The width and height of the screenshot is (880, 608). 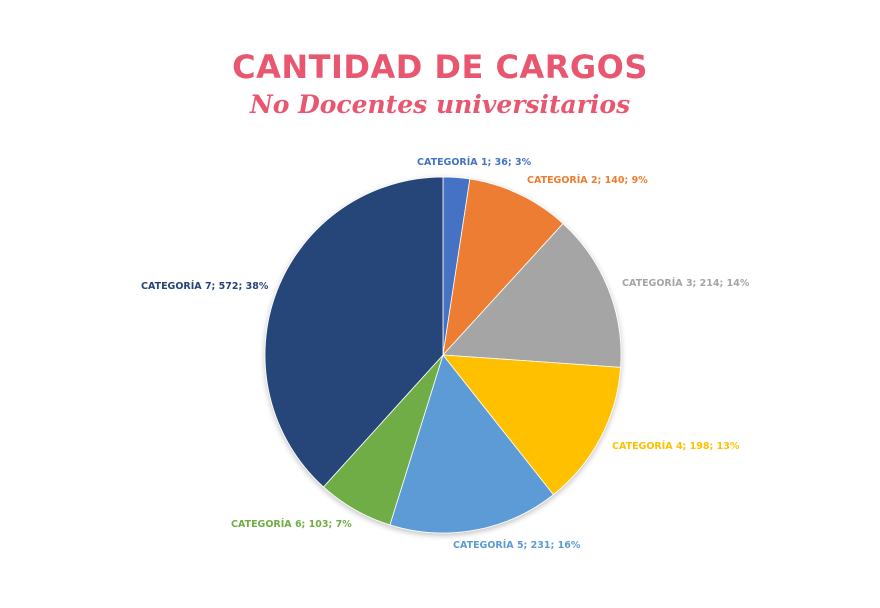 What do you see at coordinates (474, 162) in the screenshot?
I see `label-categoria-1: CATEGORÍA 1; 36; 3%` at bounding box center [474, 162].